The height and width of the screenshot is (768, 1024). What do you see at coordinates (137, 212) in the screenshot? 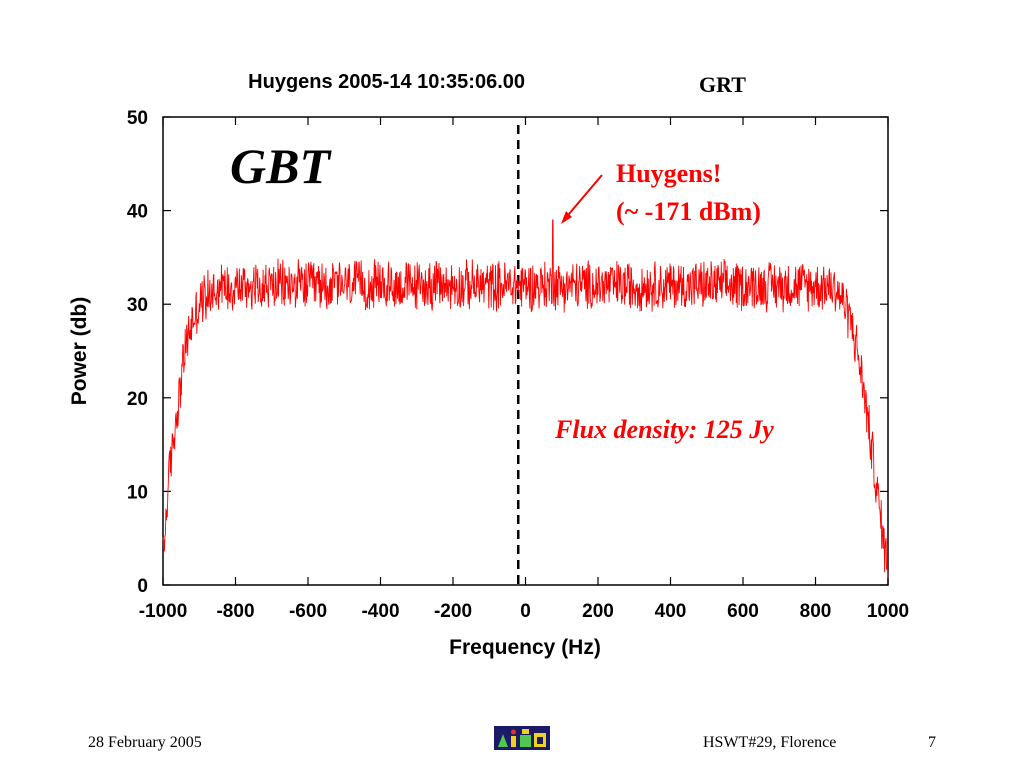
I see `y-tick-label: 40` at bounding box center [137, 212].